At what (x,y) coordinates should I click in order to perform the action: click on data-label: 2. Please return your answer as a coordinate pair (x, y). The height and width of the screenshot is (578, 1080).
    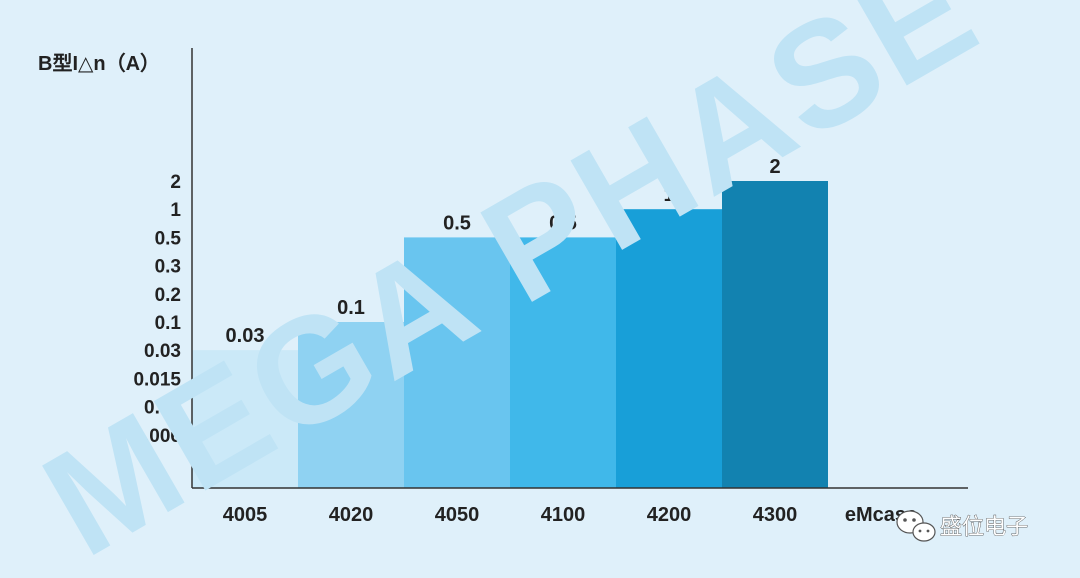
    Looking at the image, I should click on (774, 167).